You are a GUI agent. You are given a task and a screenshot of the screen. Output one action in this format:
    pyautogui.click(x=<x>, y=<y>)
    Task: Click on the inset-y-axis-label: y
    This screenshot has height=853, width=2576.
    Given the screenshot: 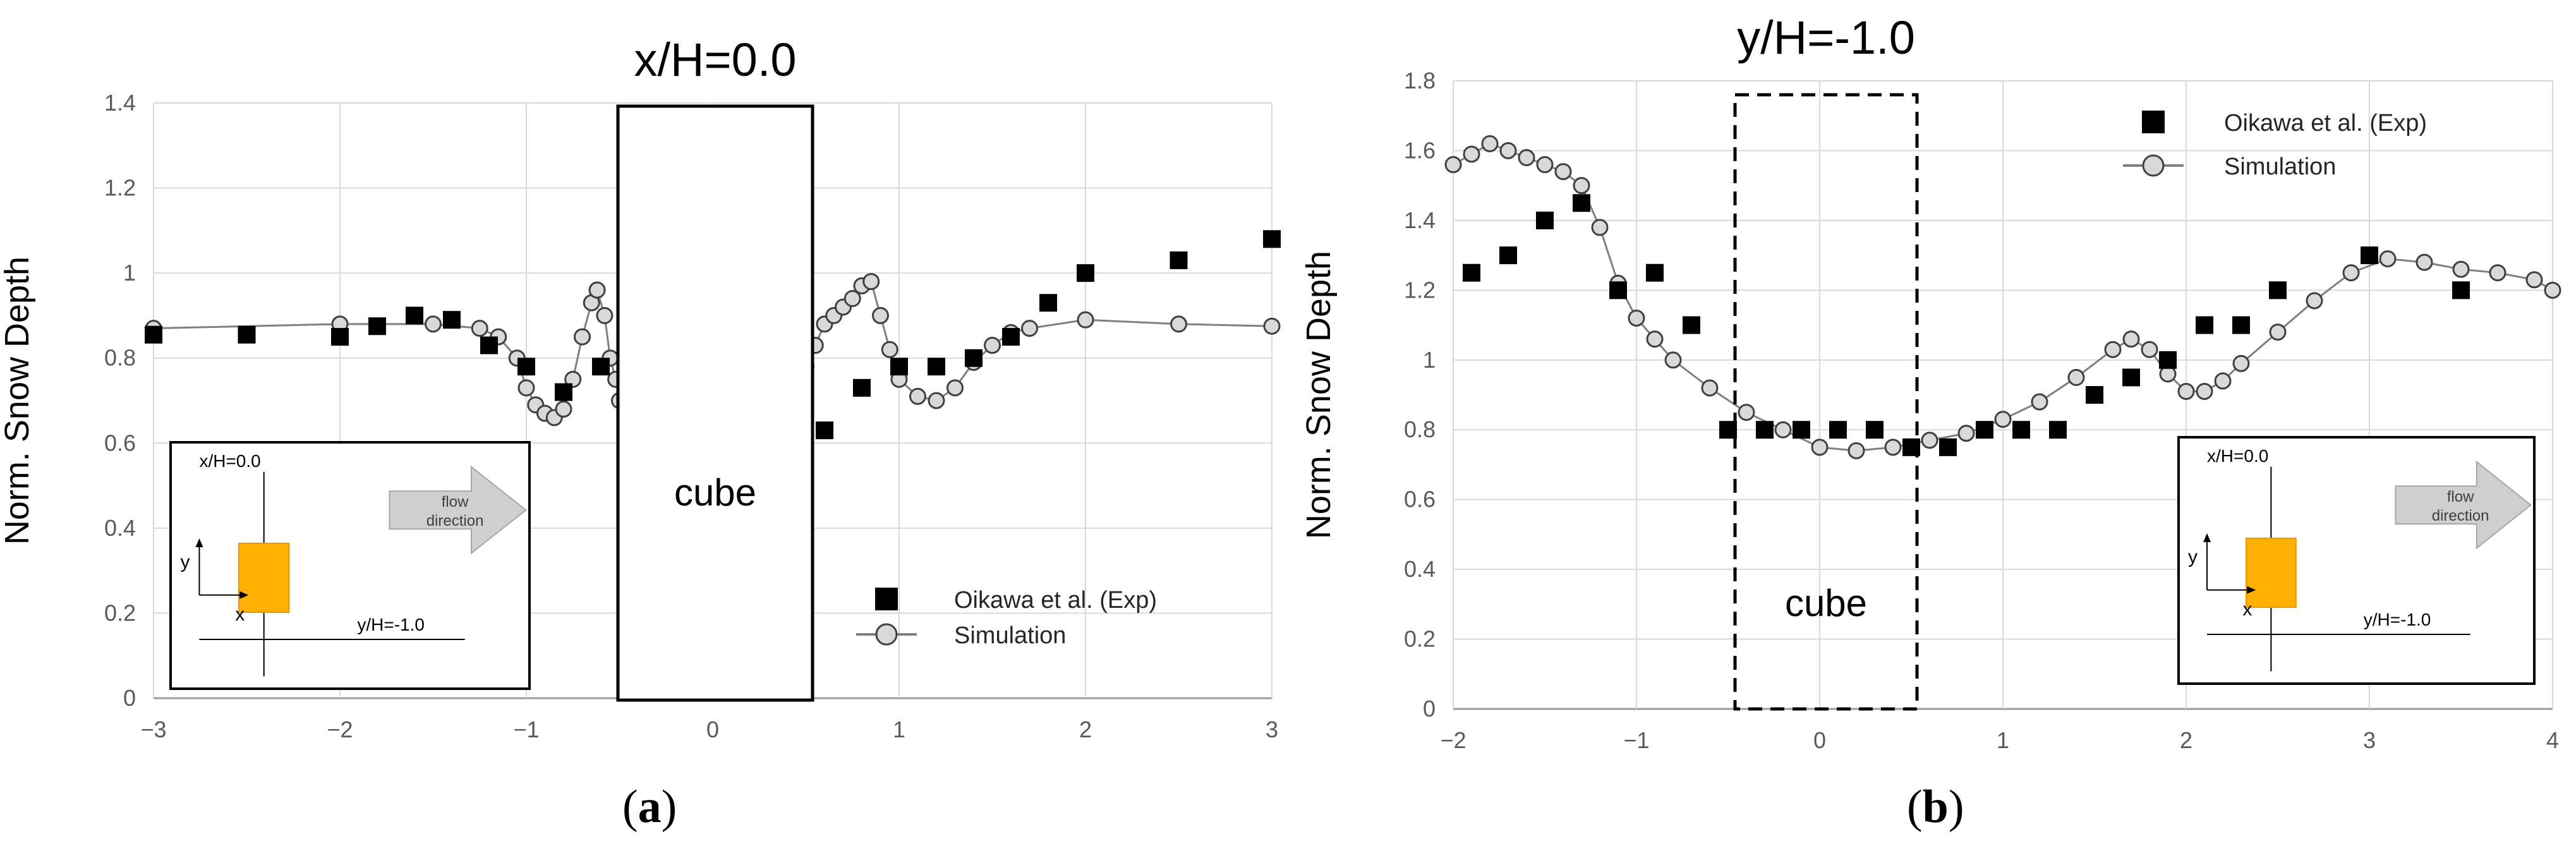 What is the action you would take?
    pyautogui.click(x=185, y=562)
    